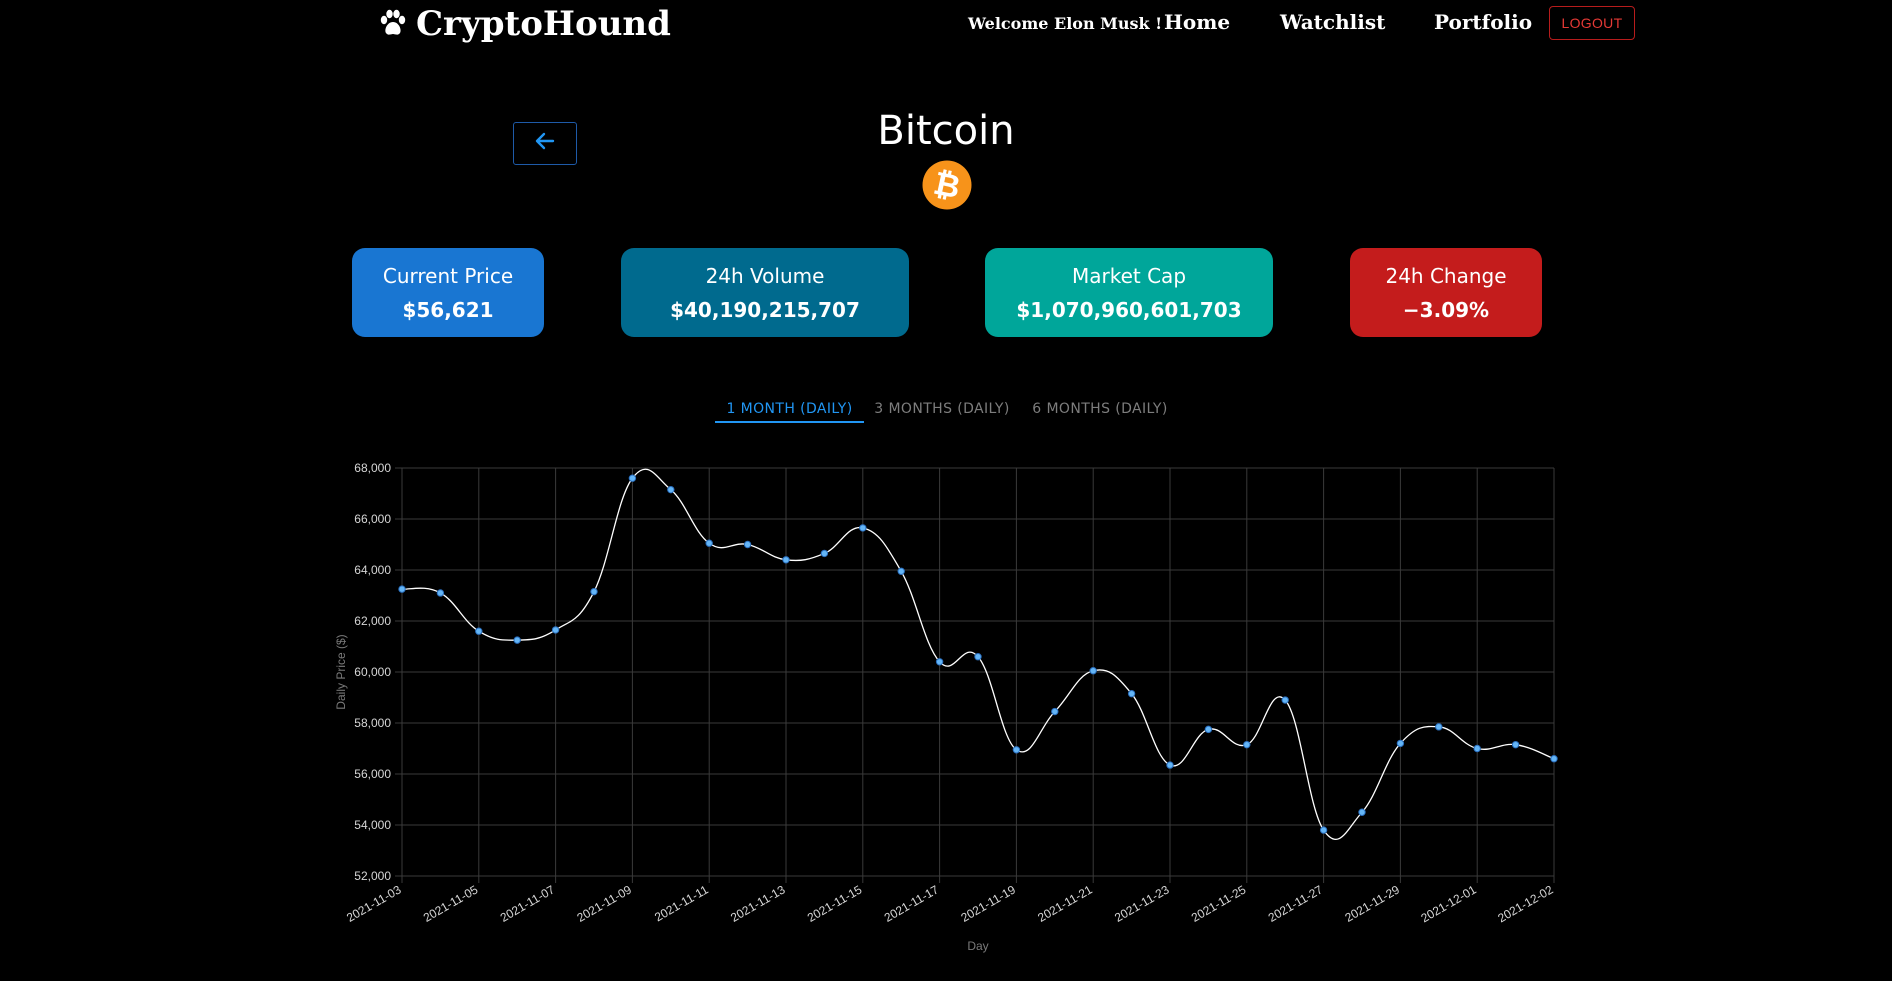 The image size is (1892, 981). What do you see at coordinates (947, 187) in the screenshot?
I see `bitcoin-logo-icon: ₿` at bounding box center [947, 187].